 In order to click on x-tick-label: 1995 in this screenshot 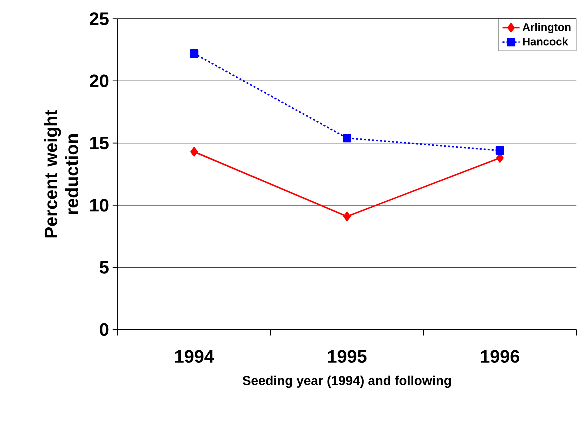, I will do `click(347, 357)`.